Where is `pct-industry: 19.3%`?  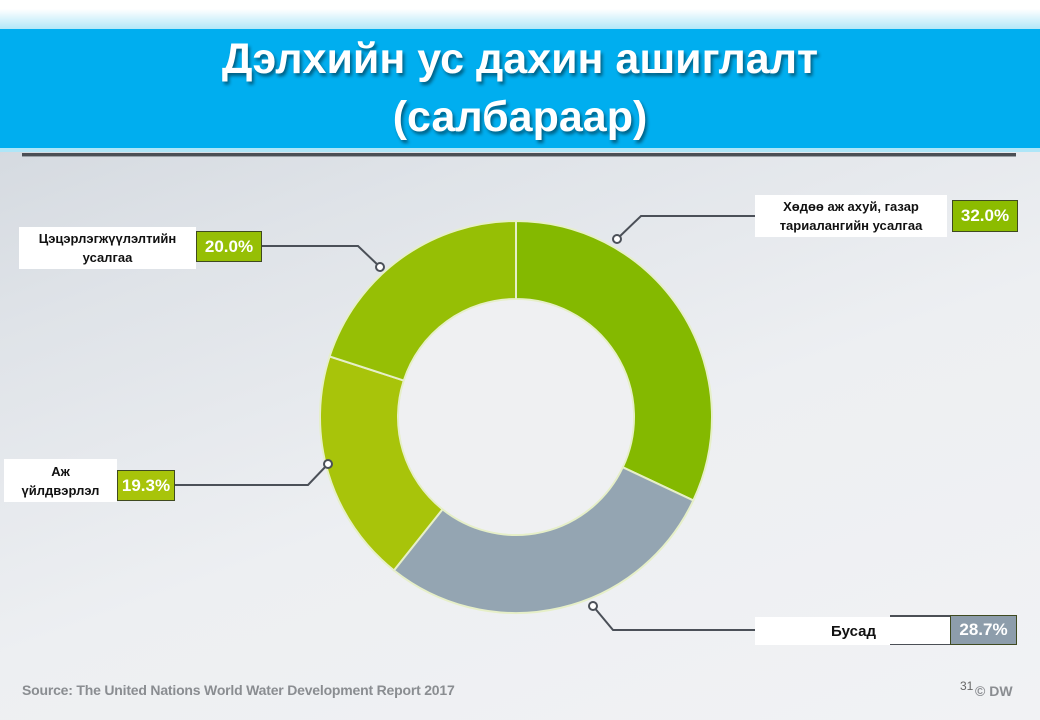 pct-industry: 19.3% is located at coordinates (146, 485).